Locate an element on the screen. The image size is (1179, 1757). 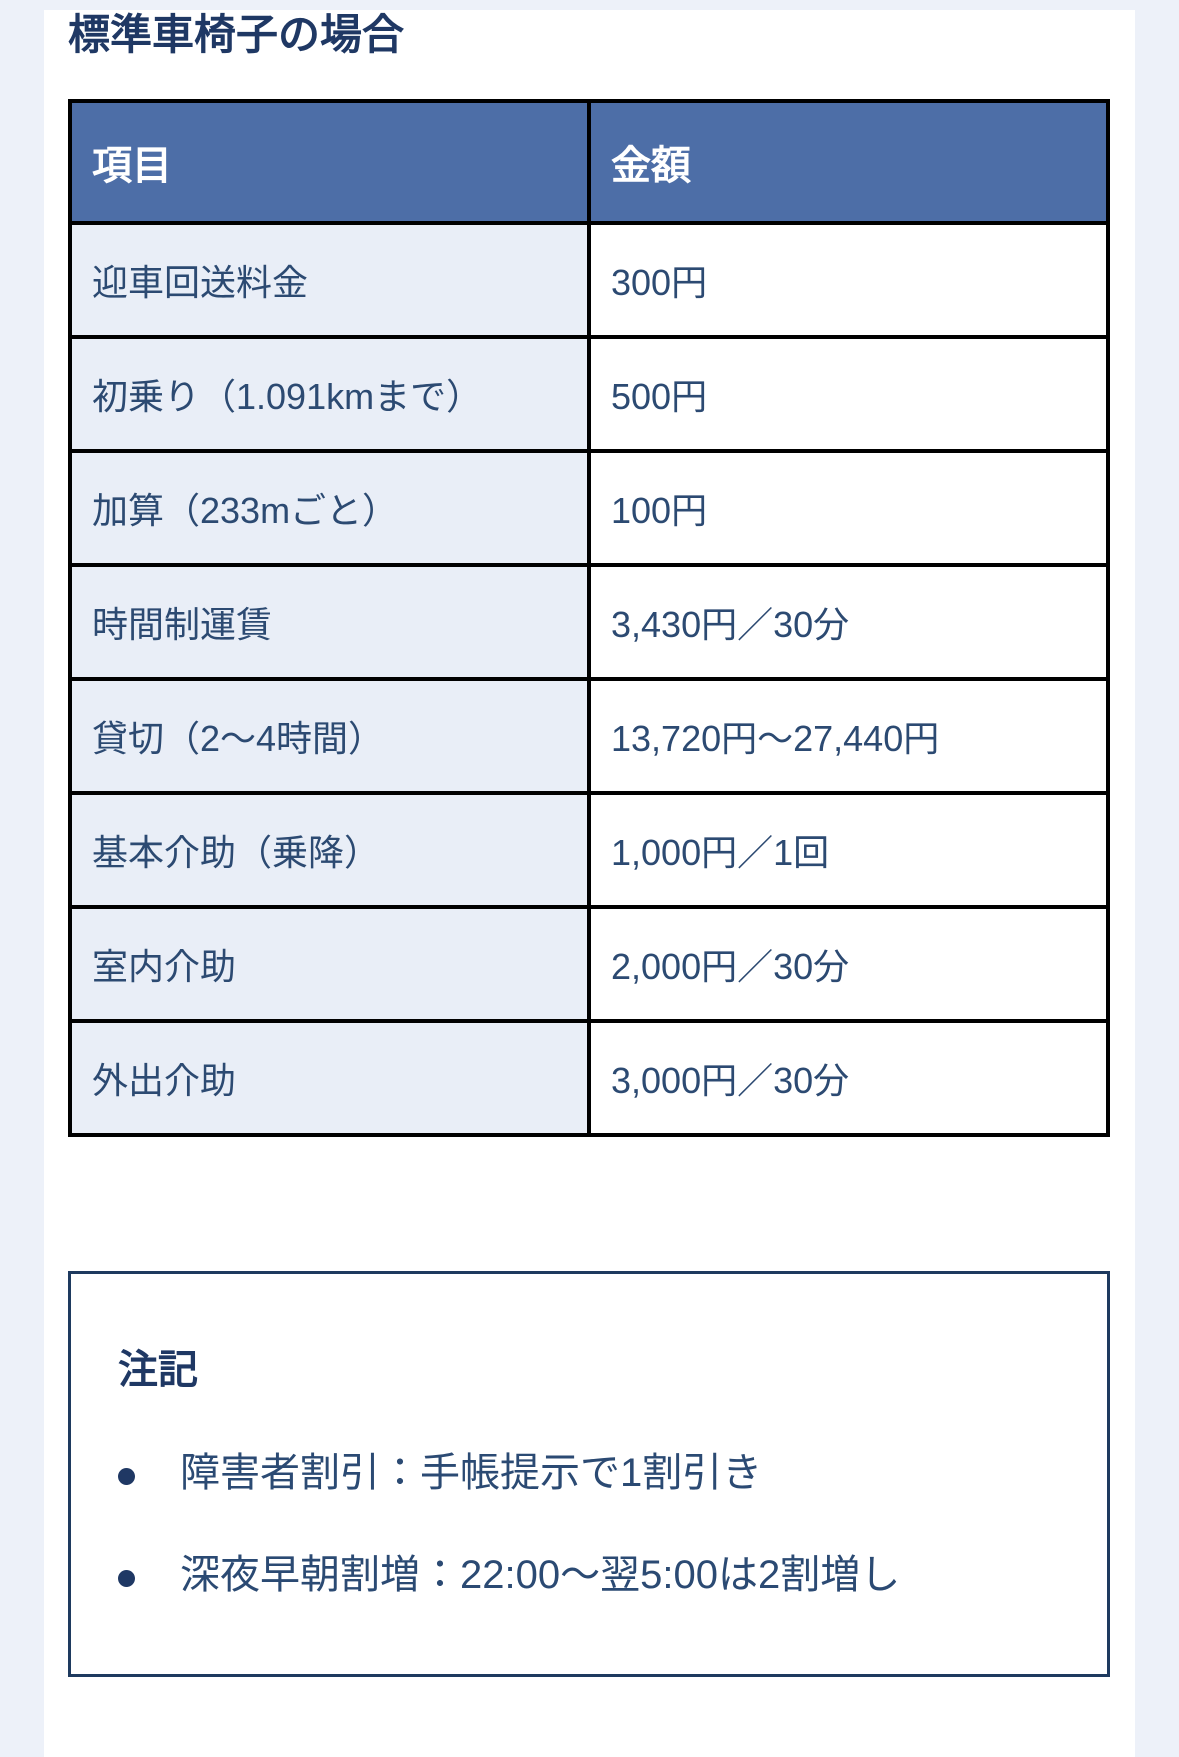
page-title: 標準車椅子の場合 is located at coordinates (236, 36).